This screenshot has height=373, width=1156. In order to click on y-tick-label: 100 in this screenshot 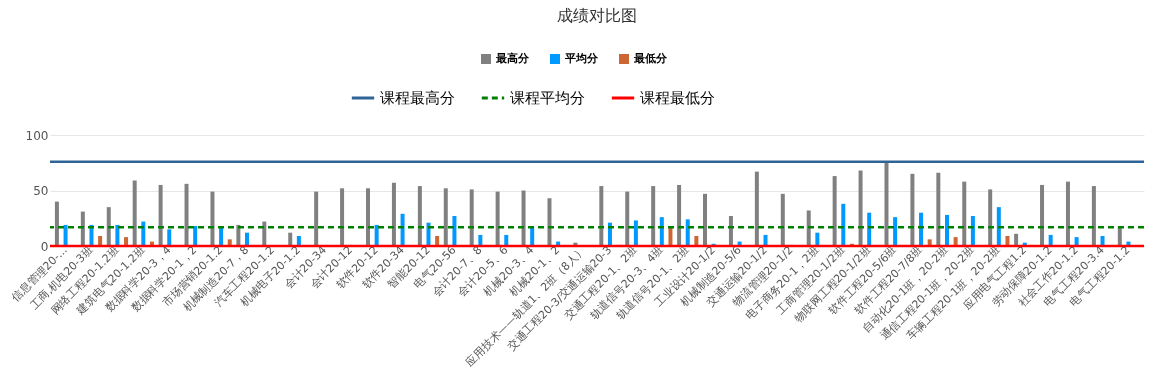, I will do `click(37, 135)`.